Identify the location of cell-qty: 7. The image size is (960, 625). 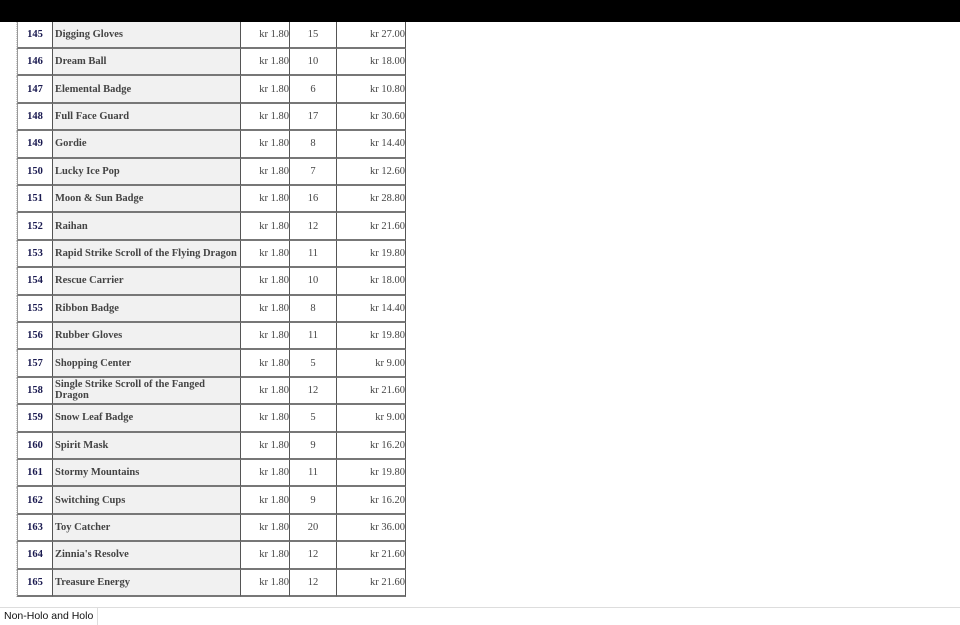
(313, 172).